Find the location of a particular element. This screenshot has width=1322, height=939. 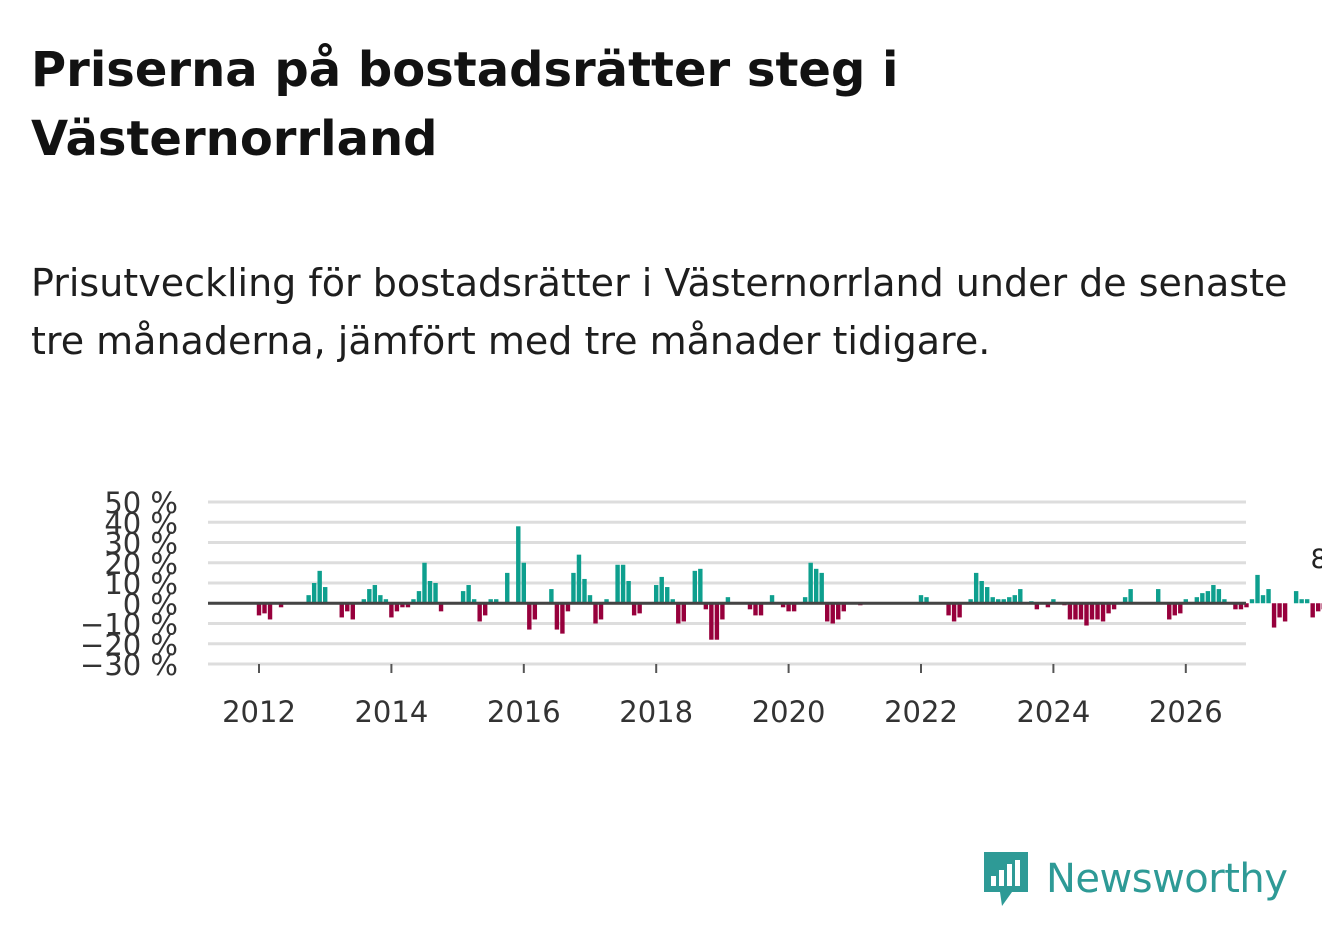

y-tick-label: 50 % is located at coordinates (141, 503).